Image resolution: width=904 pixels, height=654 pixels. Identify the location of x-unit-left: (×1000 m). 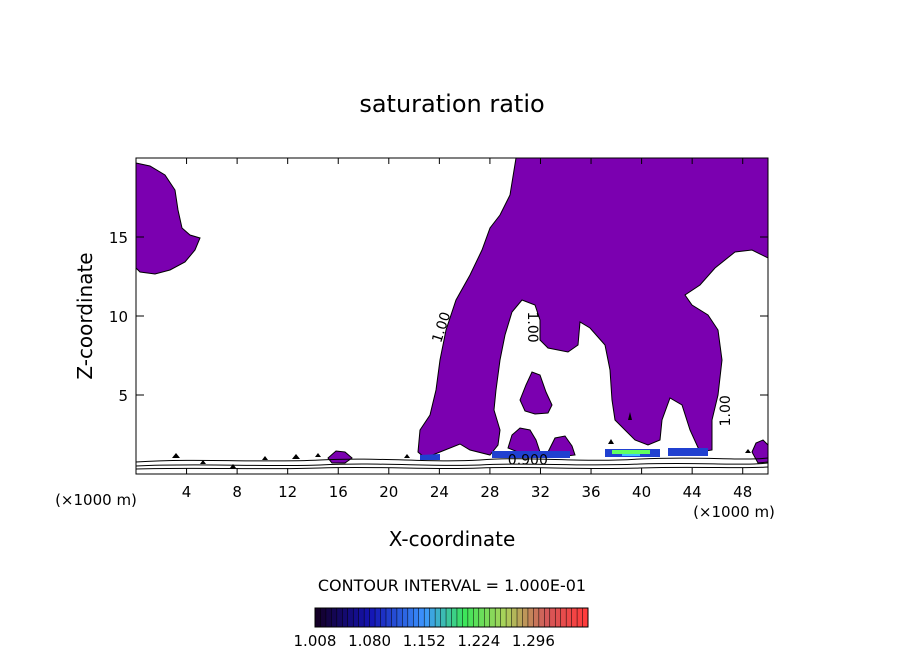
(96, 500).